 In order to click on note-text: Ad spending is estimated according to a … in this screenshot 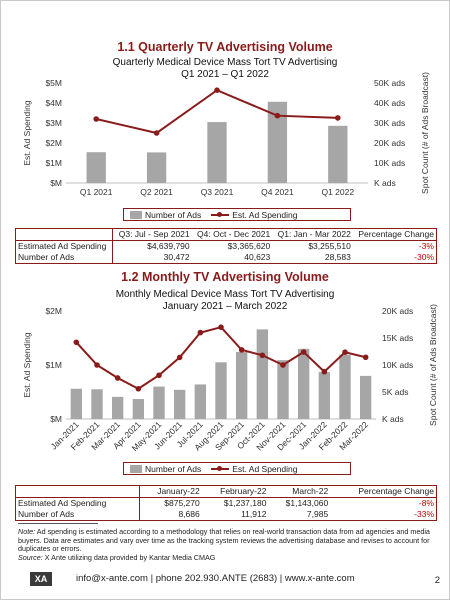, I will do `click(224, 540)`.